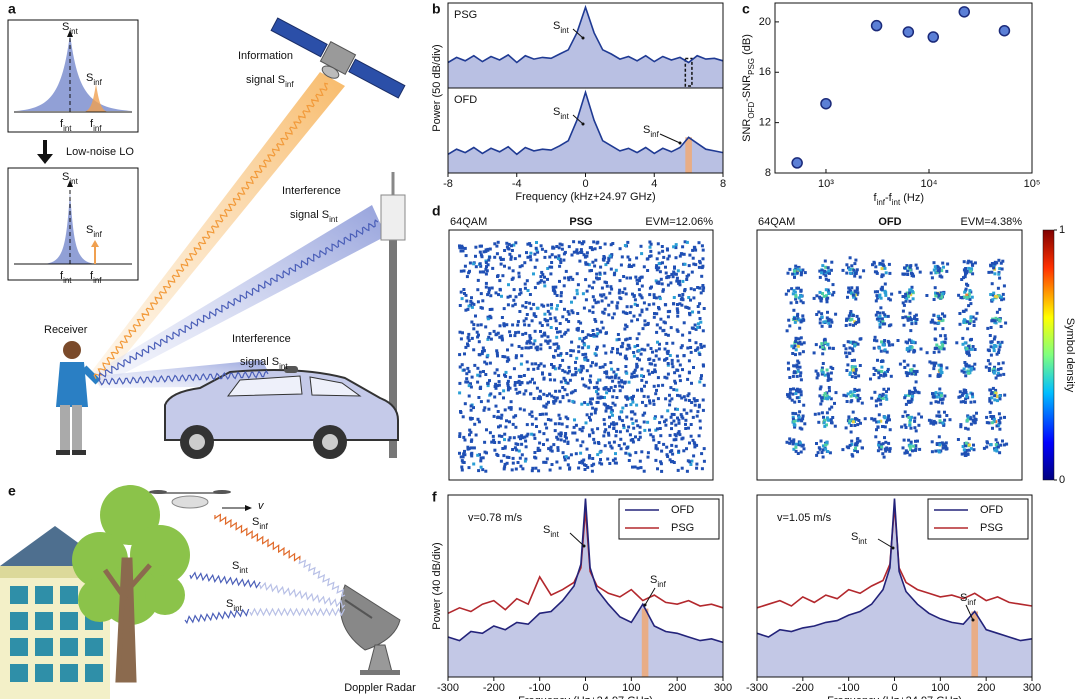 This screenshot has height=699, width=1080. What do you see at coordinates (682, 510) in the screenshot?
I see `legend-label: OFD` at bounding box center [682, 510].